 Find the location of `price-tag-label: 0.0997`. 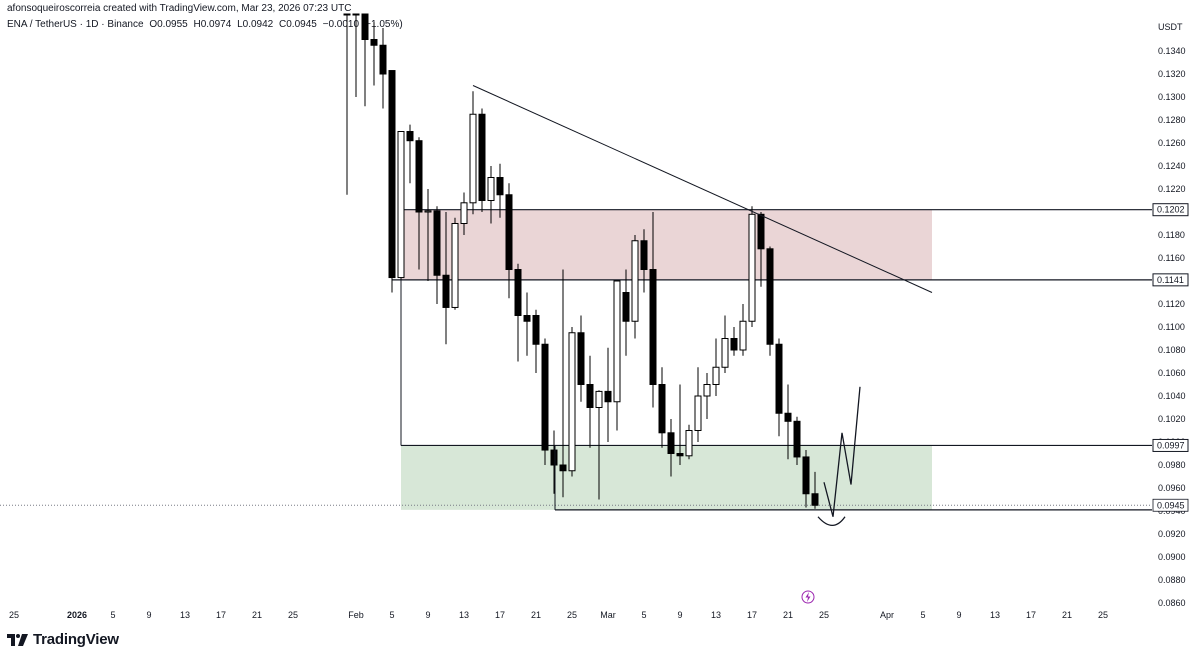

price-tag-label: 0.0997 is located at coordinates (1171, 445).